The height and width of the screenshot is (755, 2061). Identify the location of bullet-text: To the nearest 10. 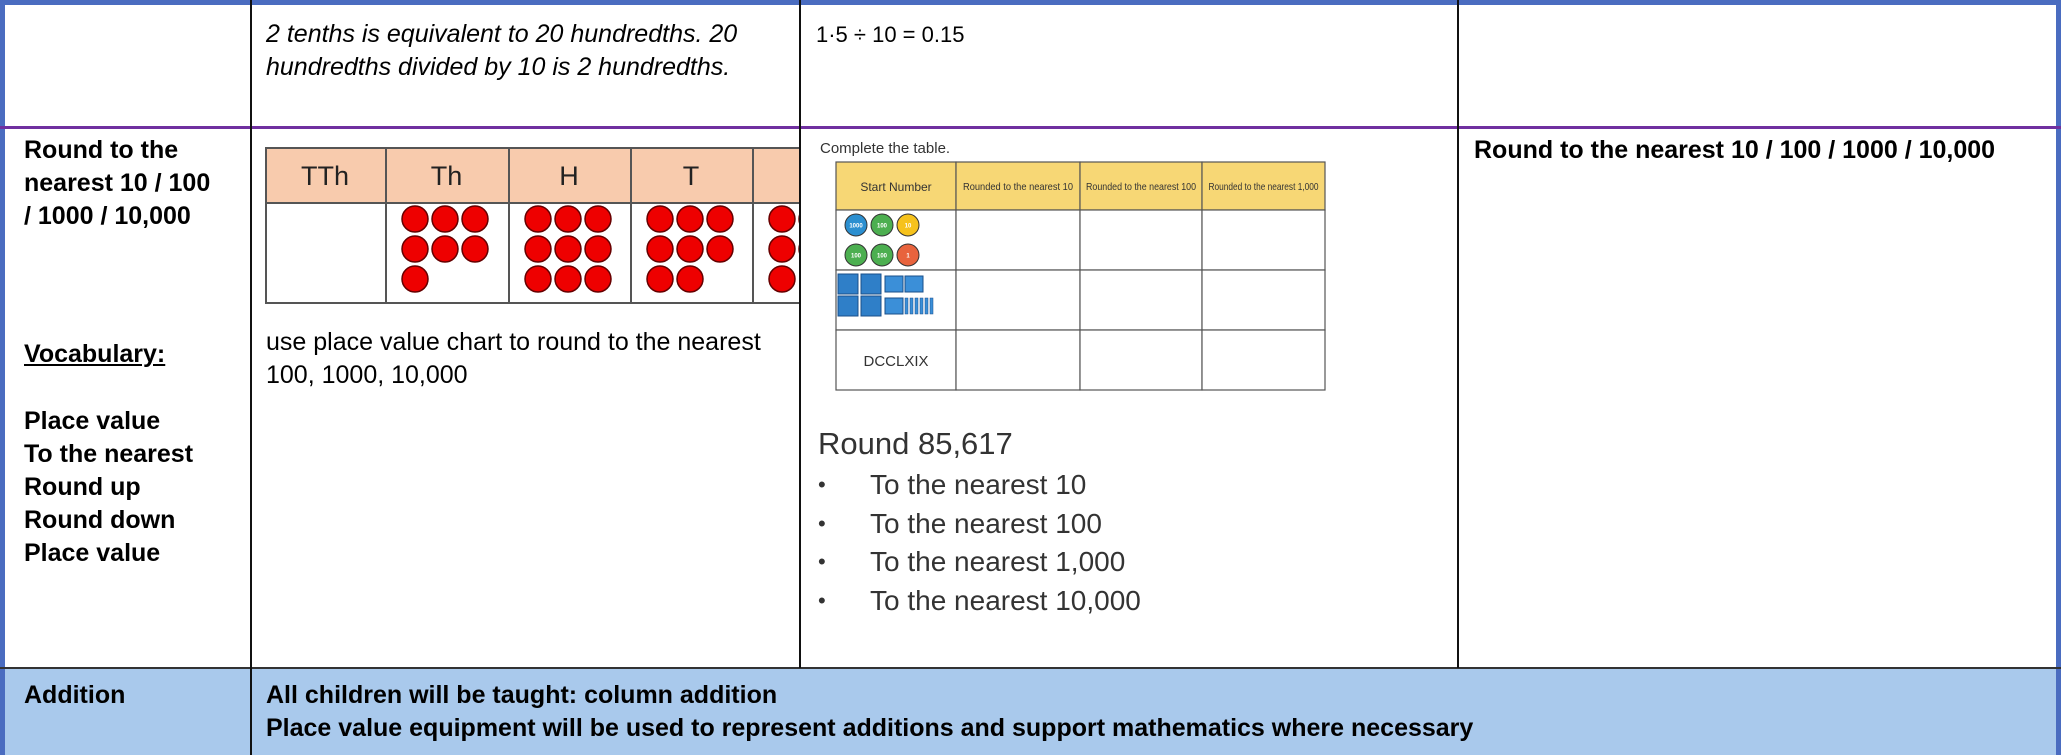
(978, 485).